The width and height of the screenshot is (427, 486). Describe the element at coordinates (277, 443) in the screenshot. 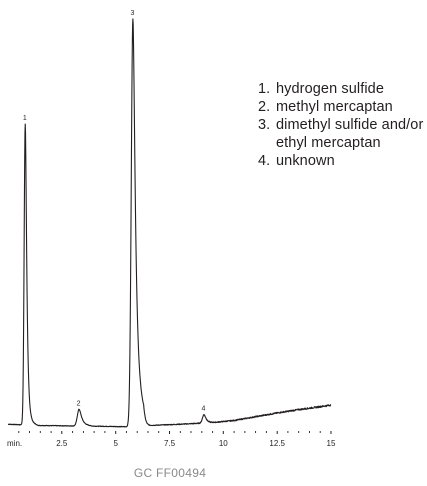

I see `x-tick-label: 12.5` at that location.